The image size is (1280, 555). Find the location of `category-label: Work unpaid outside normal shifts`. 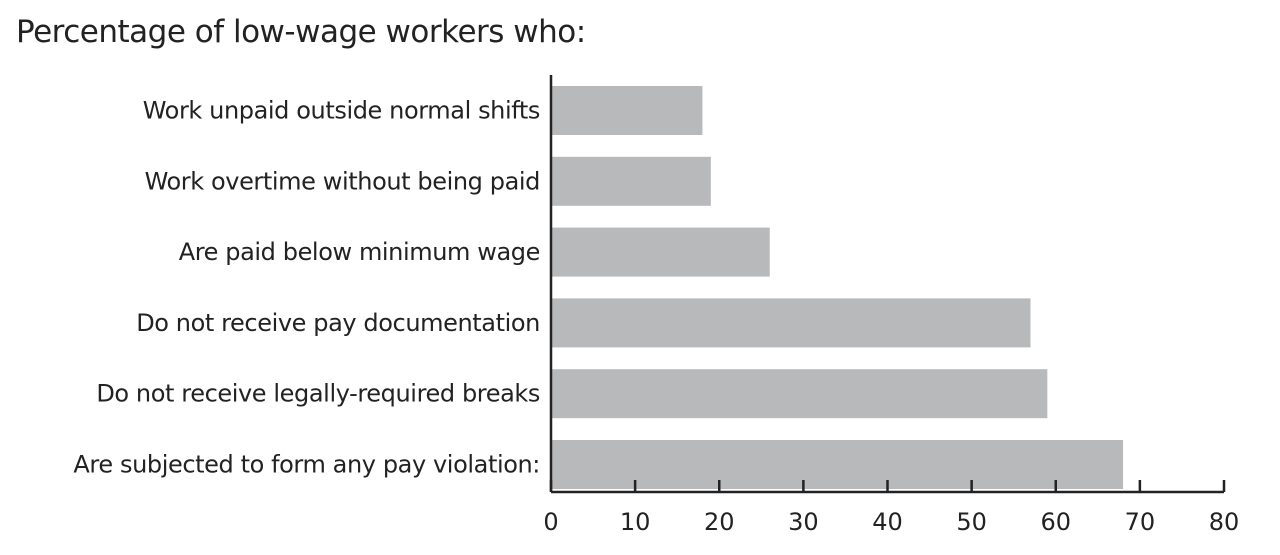

category-label: Work unpaid outside normal shifts is located at coordinates (341, 111).